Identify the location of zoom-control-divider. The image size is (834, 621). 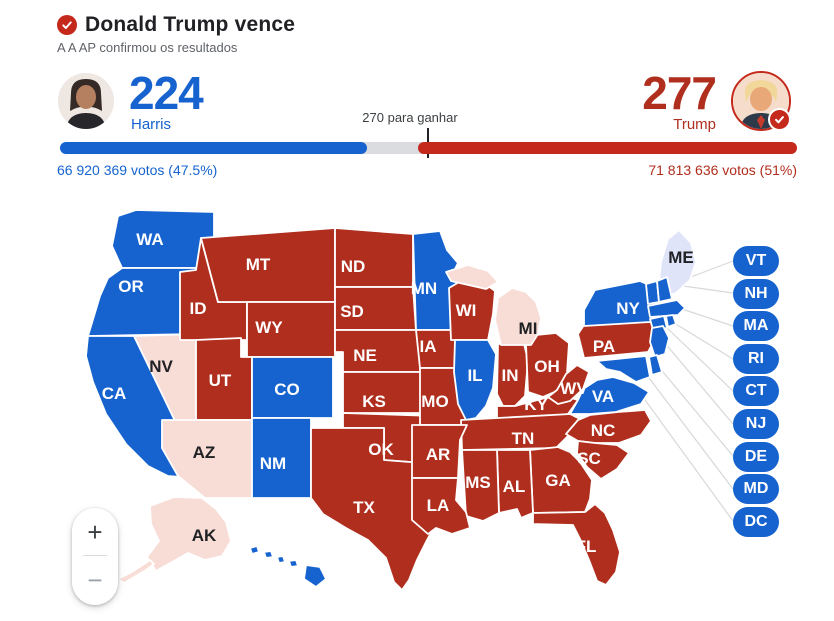
(95, 555).